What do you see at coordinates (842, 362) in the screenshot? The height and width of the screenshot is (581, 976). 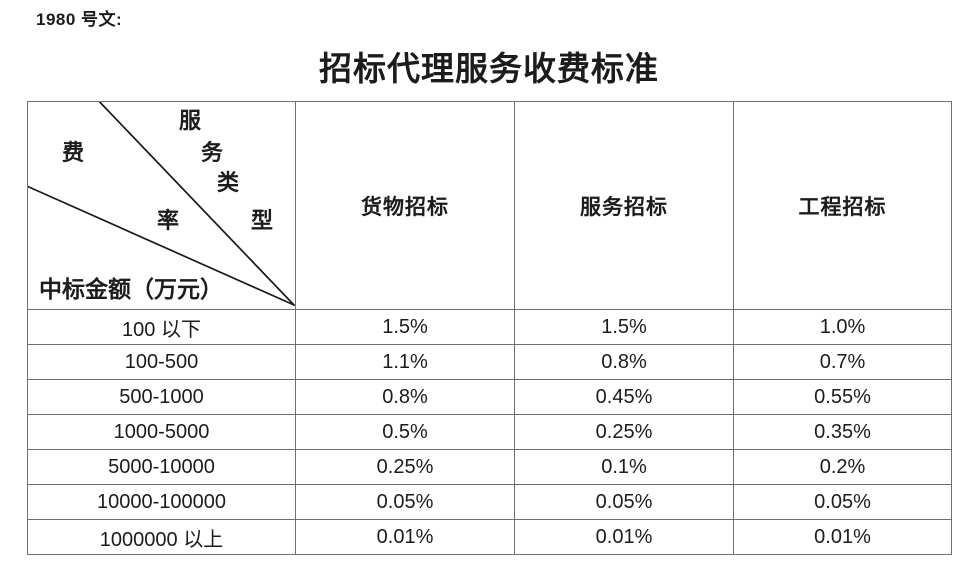 I see `rate-cell-engineering: 0.7%` at bounding box center [842, 362].